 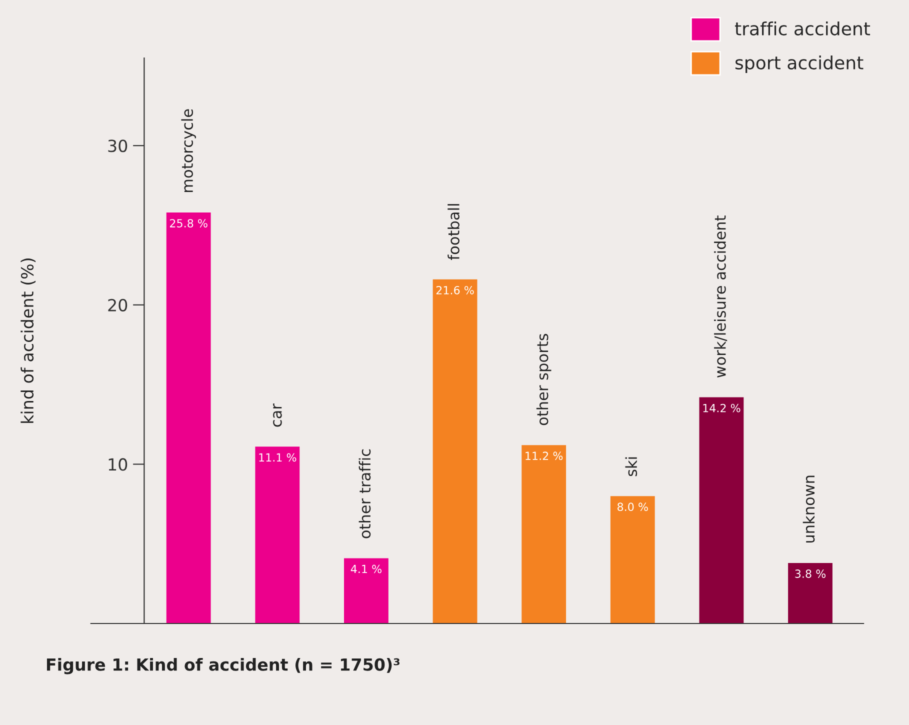 I want to click on data-label: 14.2 %, so click(x=721, y=408).